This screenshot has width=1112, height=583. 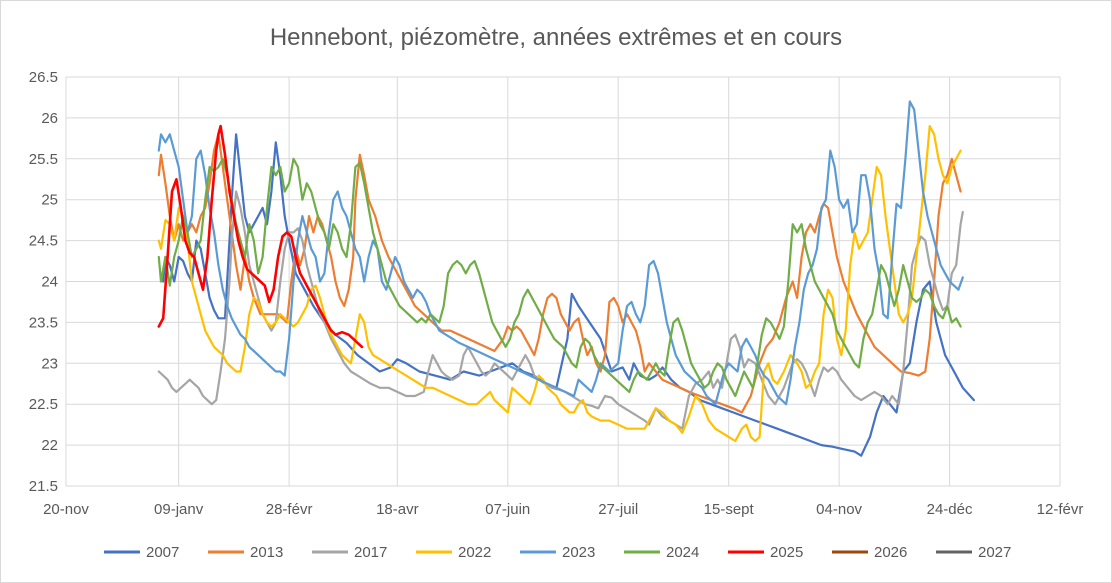 What do you see at coordinates (49, 363) in the screenshot?
I see `y-tick-label: 23` at bounding box center [49, 363].